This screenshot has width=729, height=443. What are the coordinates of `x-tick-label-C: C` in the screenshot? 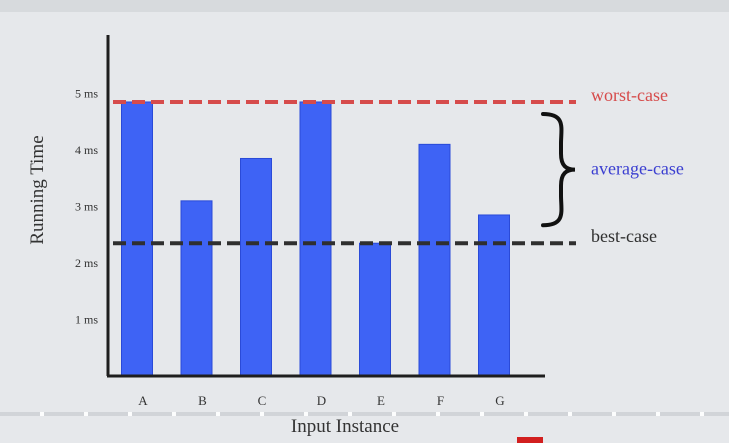 It's located at (262, 400).